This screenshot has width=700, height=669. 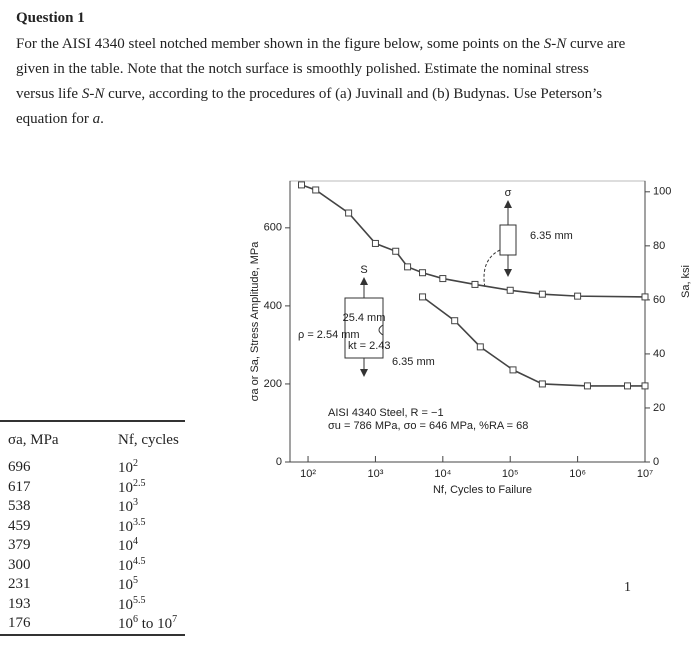 I want to click on cycles-cell: 106 to 107, so click(x=147, y=623).